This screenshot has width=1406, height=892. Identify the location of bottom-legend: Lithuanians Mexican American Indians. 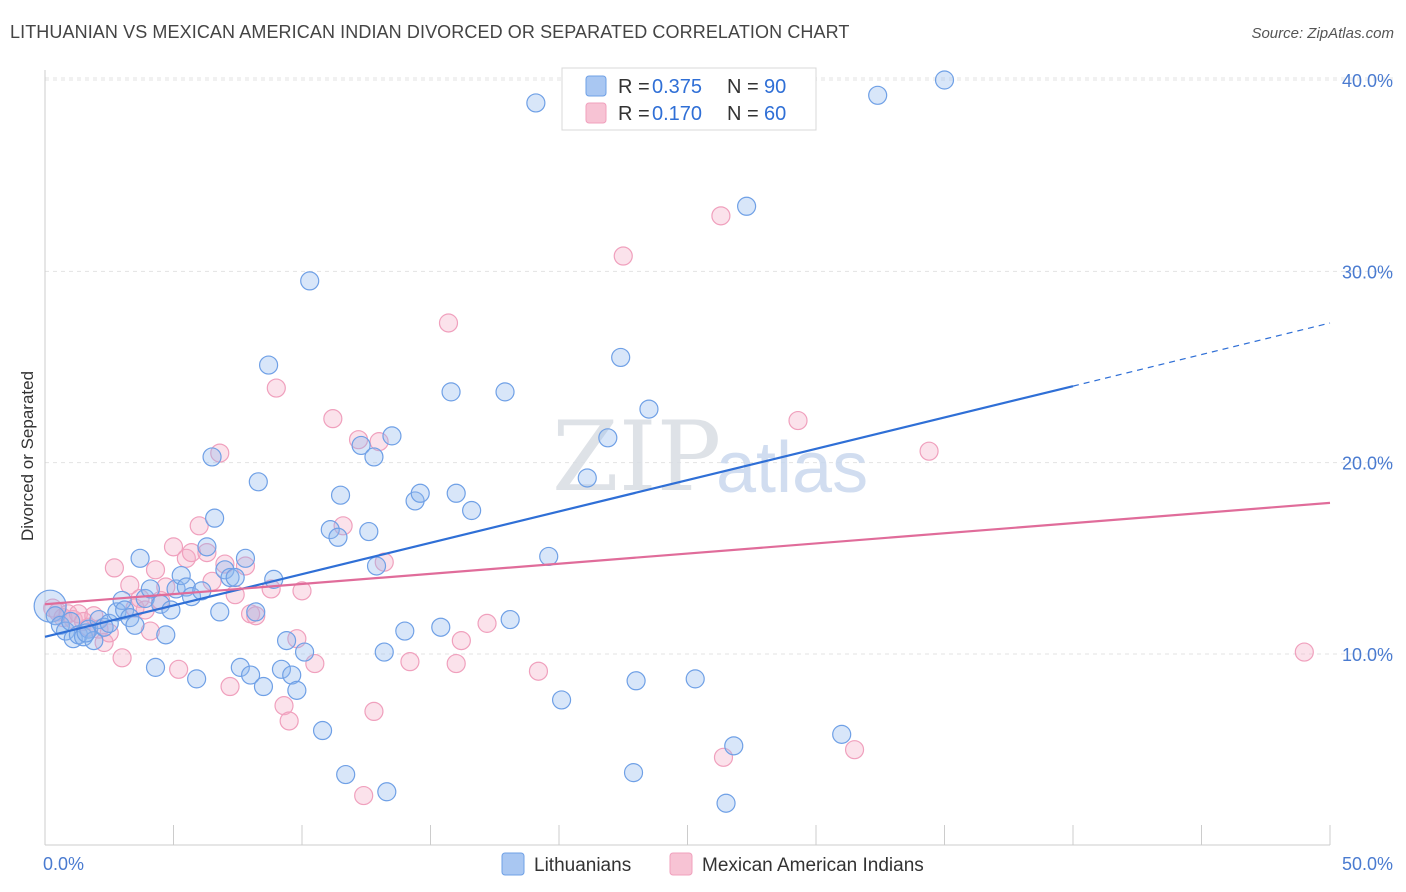
(712, 864).